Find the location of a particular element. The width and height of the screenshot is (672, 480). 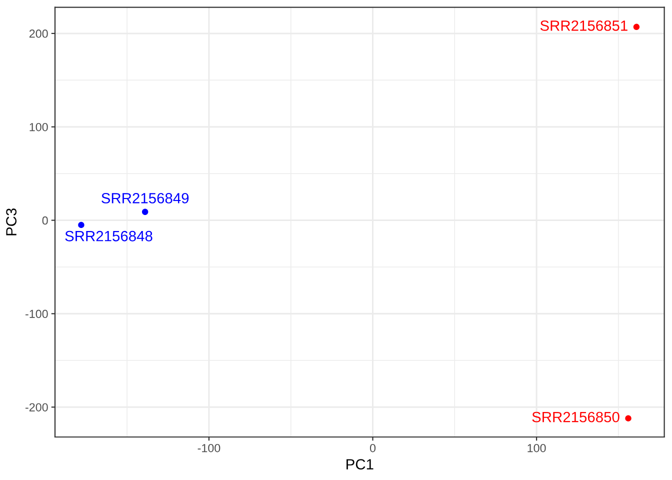

series-label: SRR2156851 is located at coordinates (584, 25).